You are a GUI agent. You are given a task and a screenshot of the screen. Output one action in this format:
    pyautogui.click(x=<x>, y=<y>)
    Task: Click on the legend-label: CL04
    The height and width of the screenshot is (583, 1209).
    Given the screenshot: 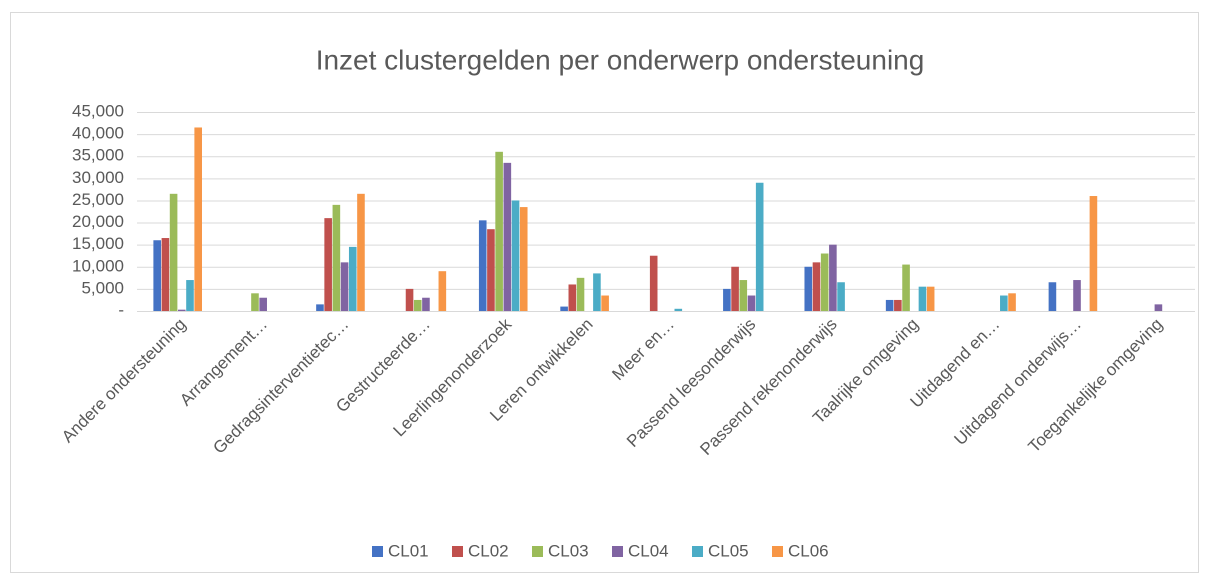 What is the action you would take?
    pyautogui.click(x=648, y=550)
    